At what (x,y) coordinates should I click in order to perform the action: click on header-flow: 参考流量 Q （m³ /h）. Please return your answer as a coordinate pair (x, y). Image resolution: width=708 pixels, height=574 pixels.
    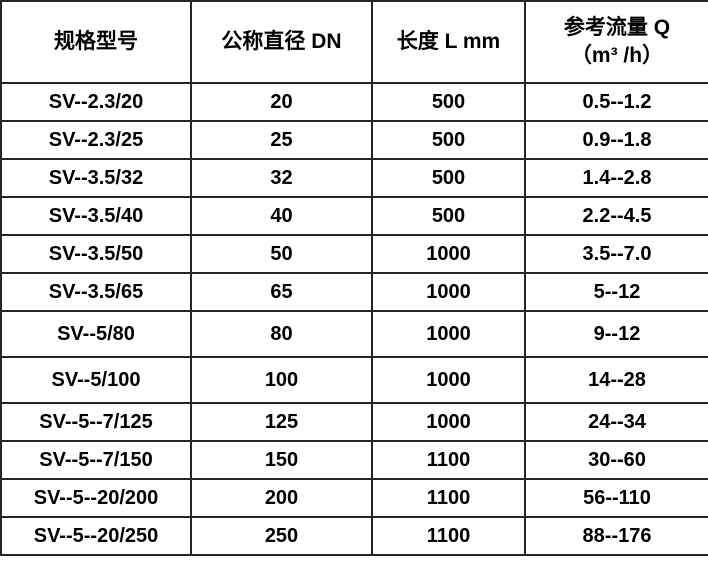
    Looking at the image, I should click on (616, 42).